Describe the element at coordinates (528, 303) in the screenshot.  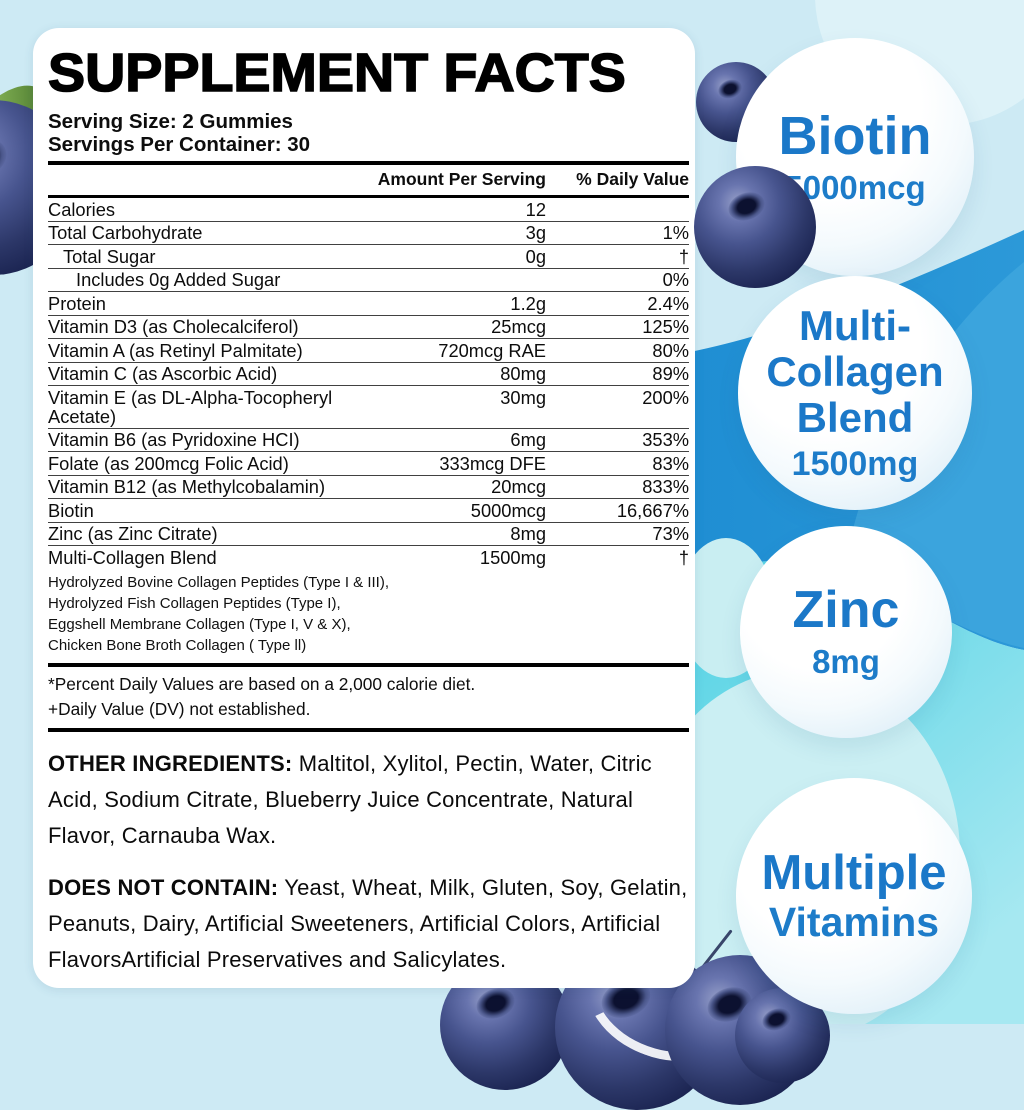
I see `row-amount: 1.2g` at that location.